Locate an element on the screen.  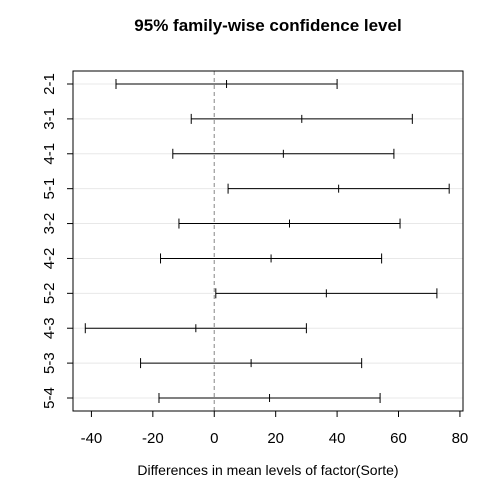
y-tick-label: 5-1 is located at coordinates (49, 189).